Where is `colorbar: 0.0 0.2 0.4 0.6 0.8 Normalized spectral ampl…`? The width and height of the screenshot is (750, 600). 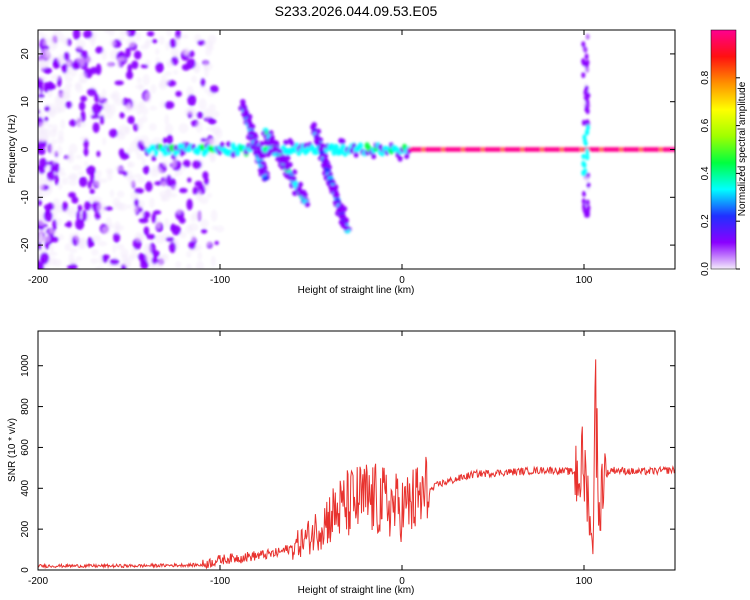 colorbar: 0.0 0.2 0.4 0.6 0.8 Normalized spectral ampl… is located at coordinates (724, 152).